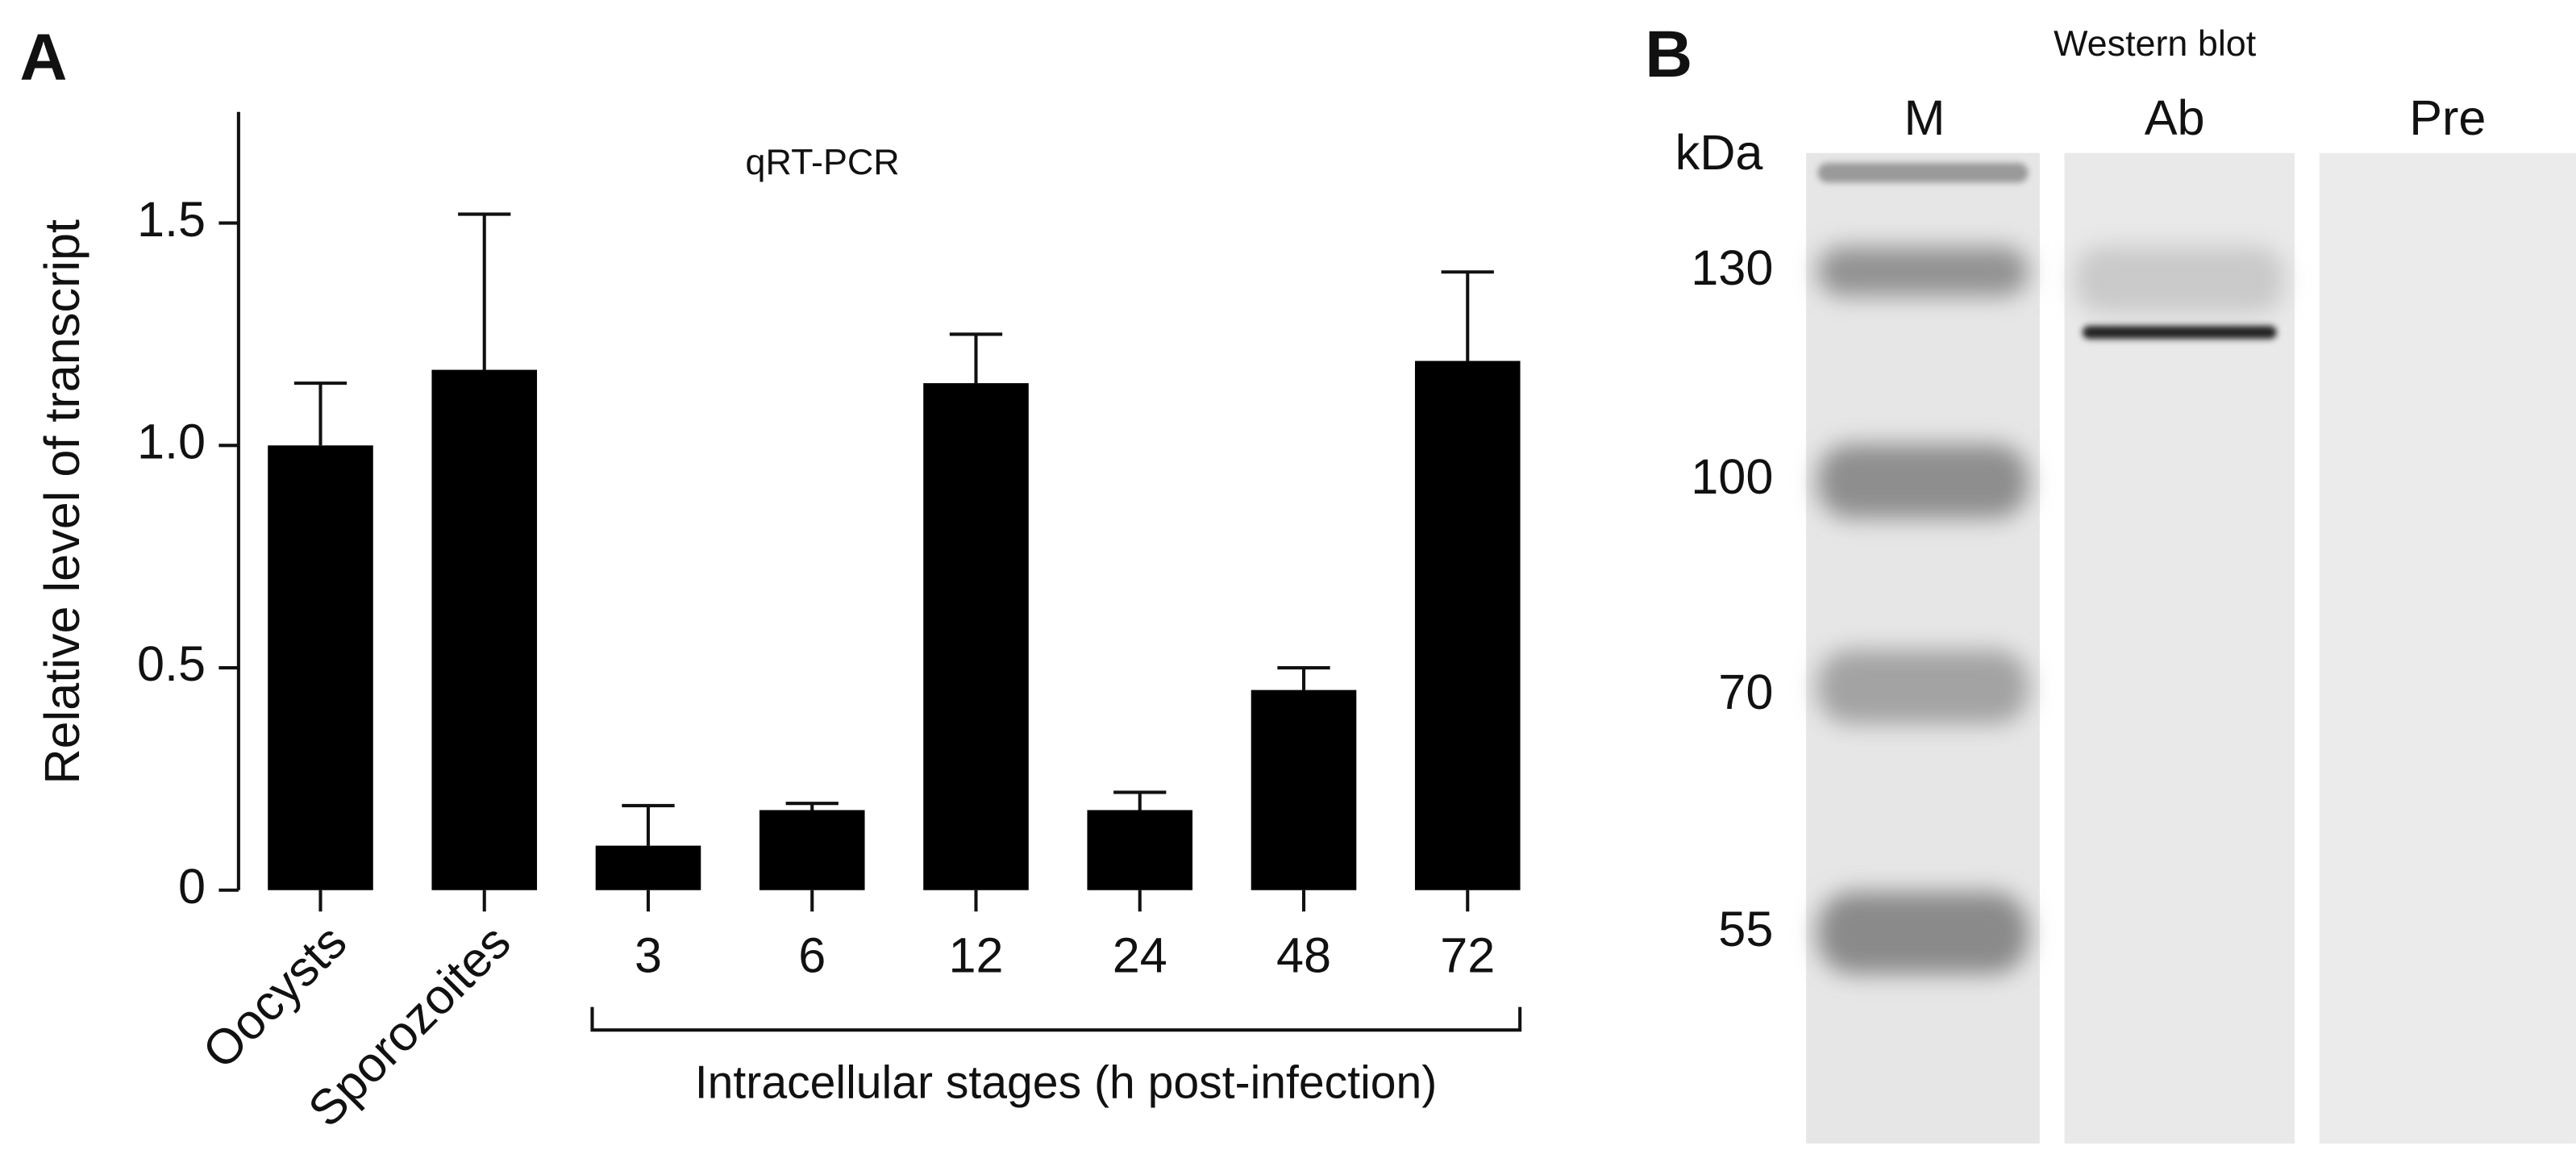 The image size is (2576, 1171). What do you see at coordinates (1467, 955) in the screenshot?
I see `x-tick-label: 72` at bounding box center [1467, 955].